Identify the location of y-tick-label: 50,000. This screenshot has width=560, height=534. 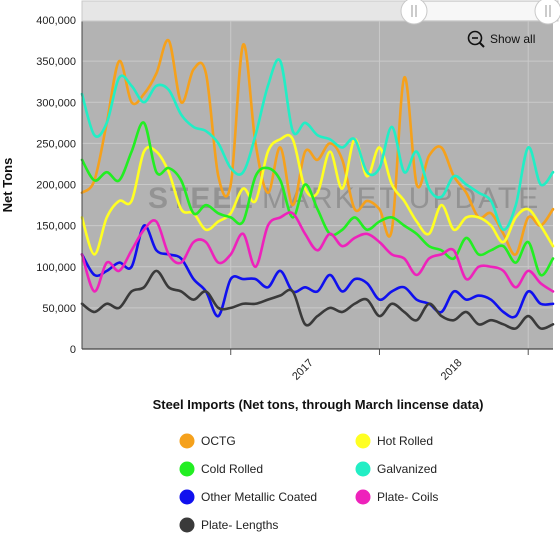
(59, 309).